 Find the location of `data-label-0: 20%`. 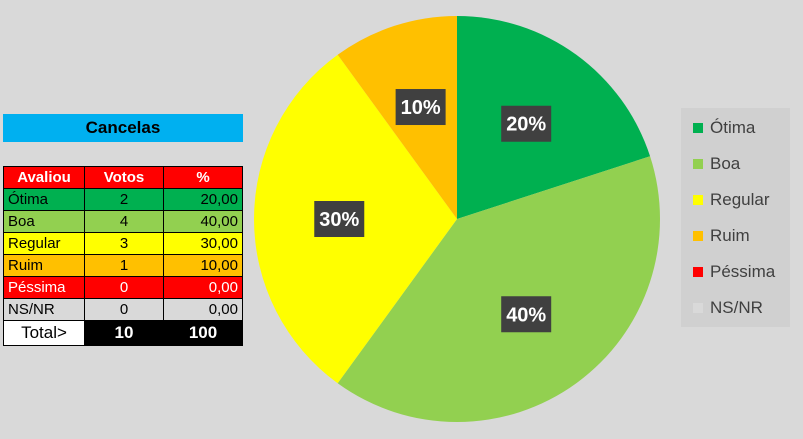

data-label-0: 20% is located at coordinates (526, 123).